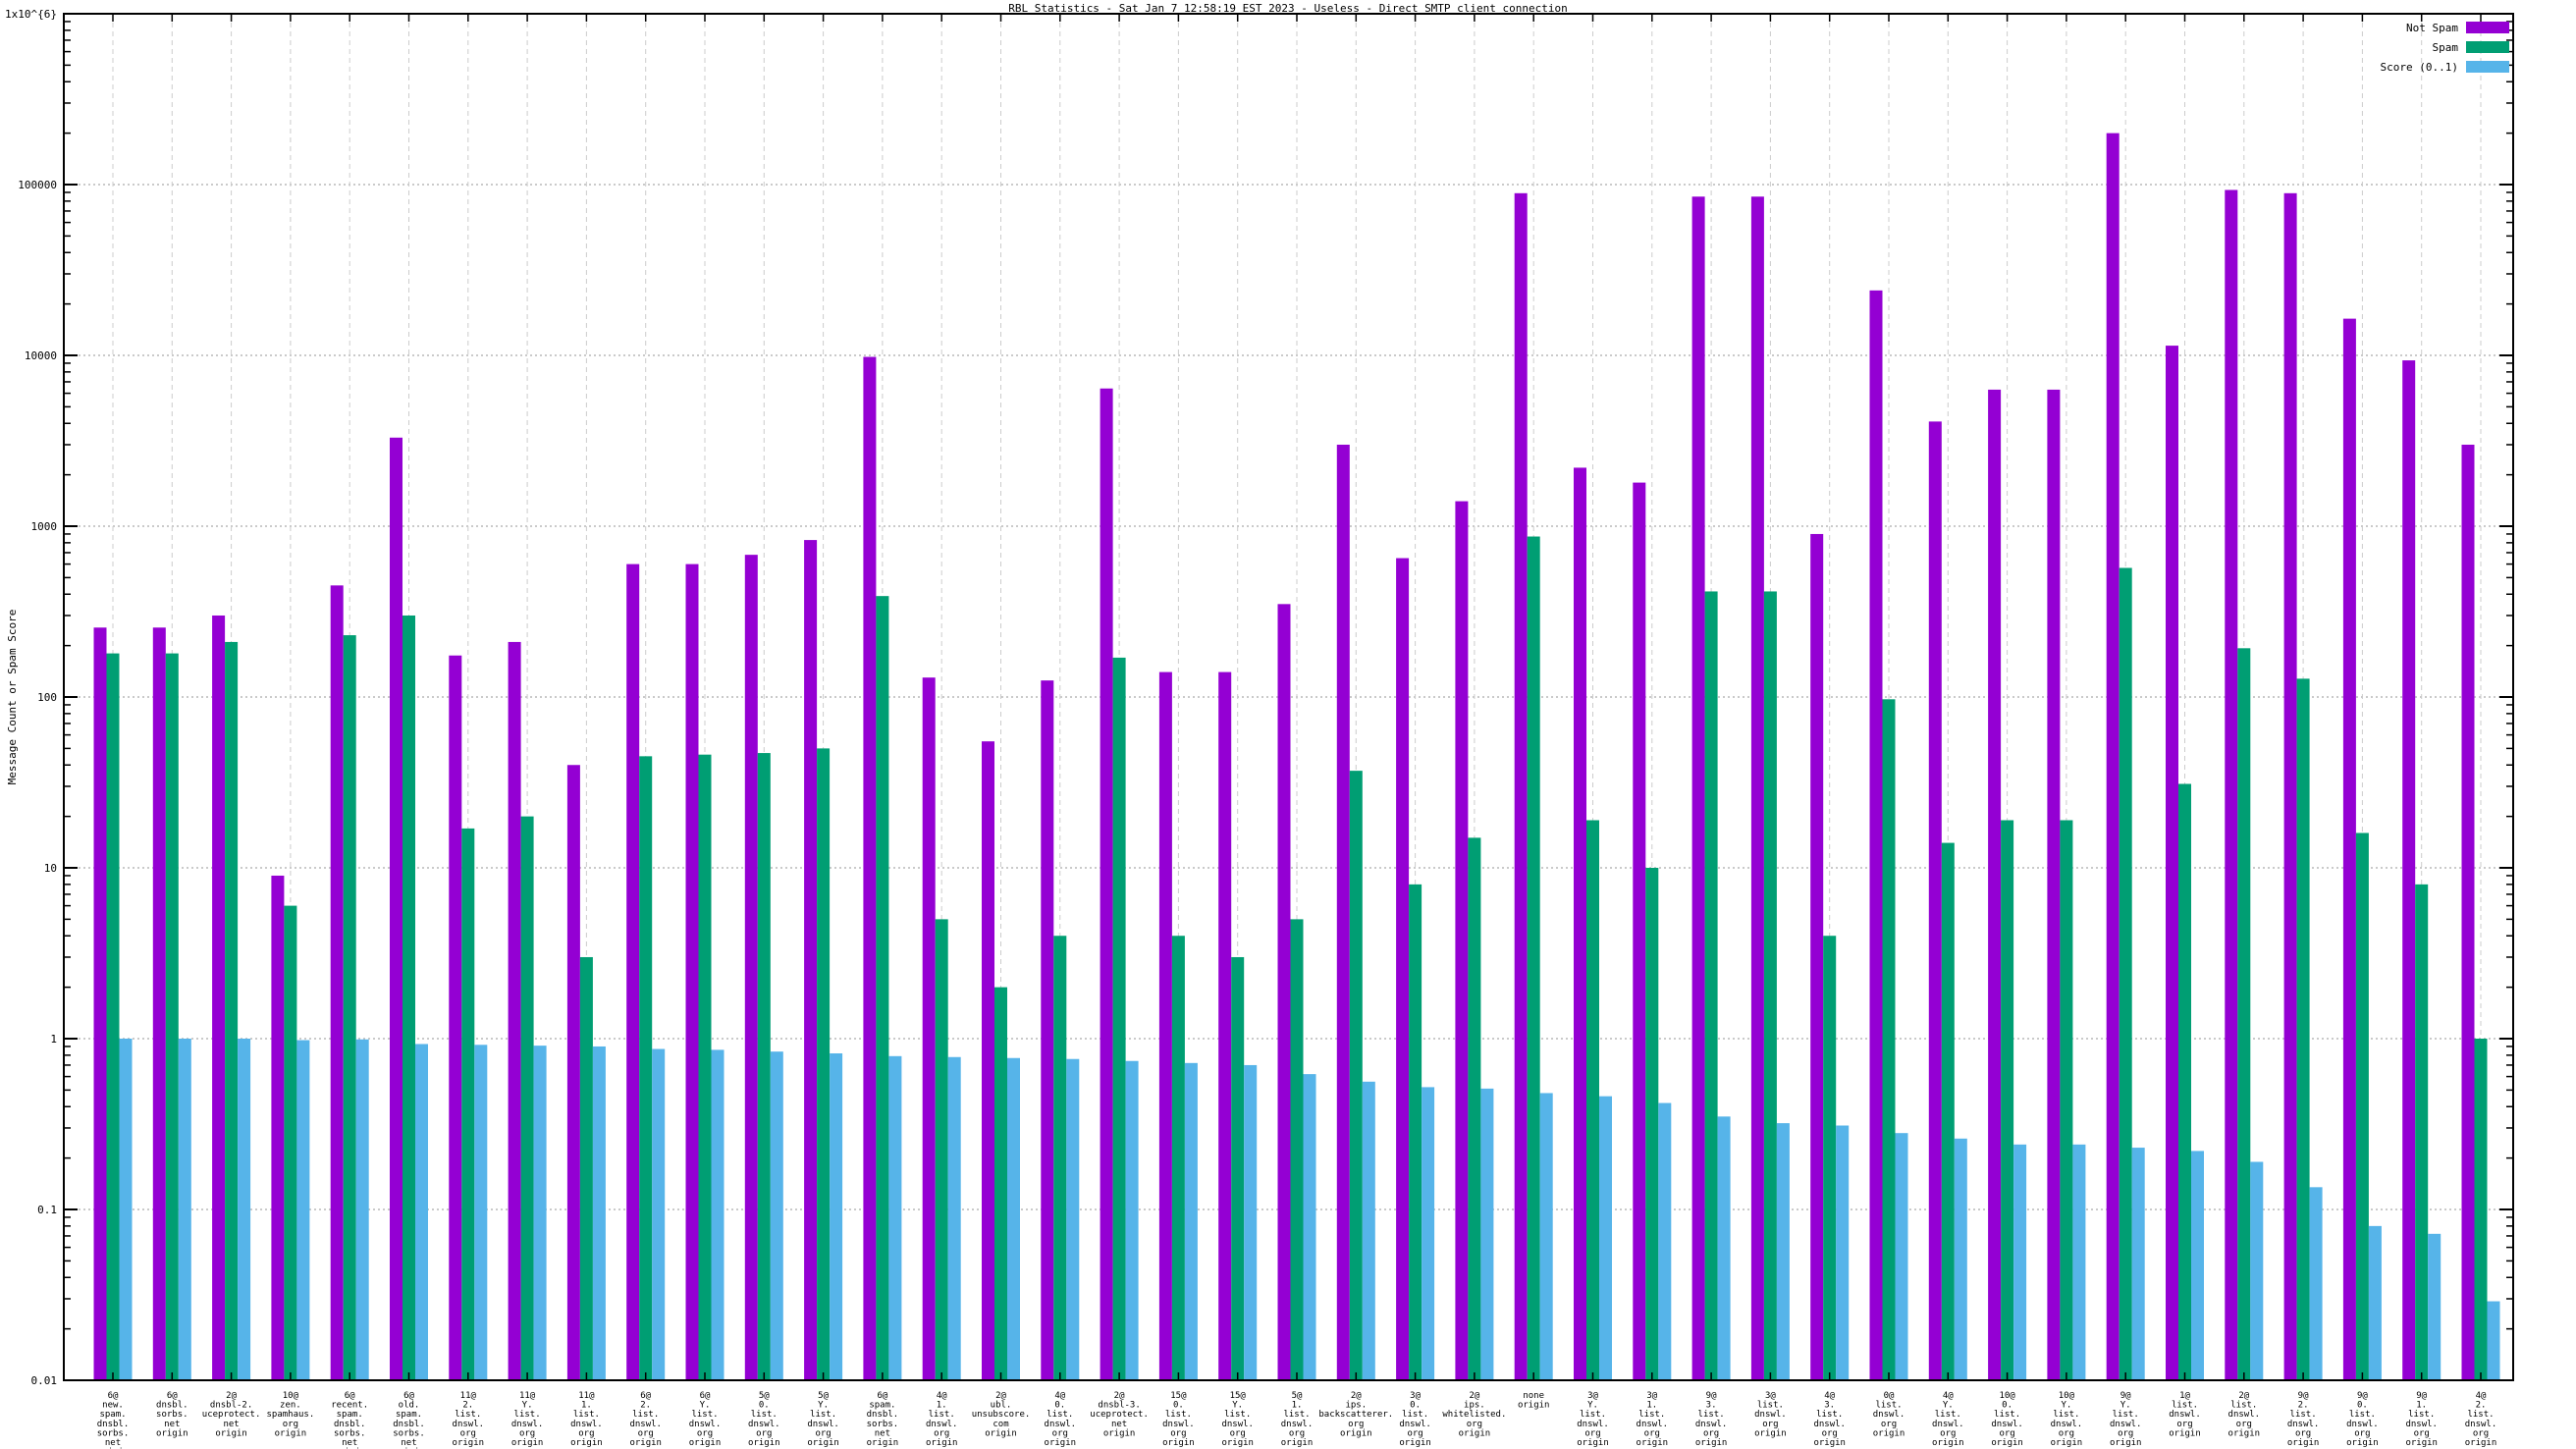  What do you see at coordinates (1474, 1415) in the screenshot?
I see `x-category-label: whitelisted.` at bounding box center [1474, 1415].